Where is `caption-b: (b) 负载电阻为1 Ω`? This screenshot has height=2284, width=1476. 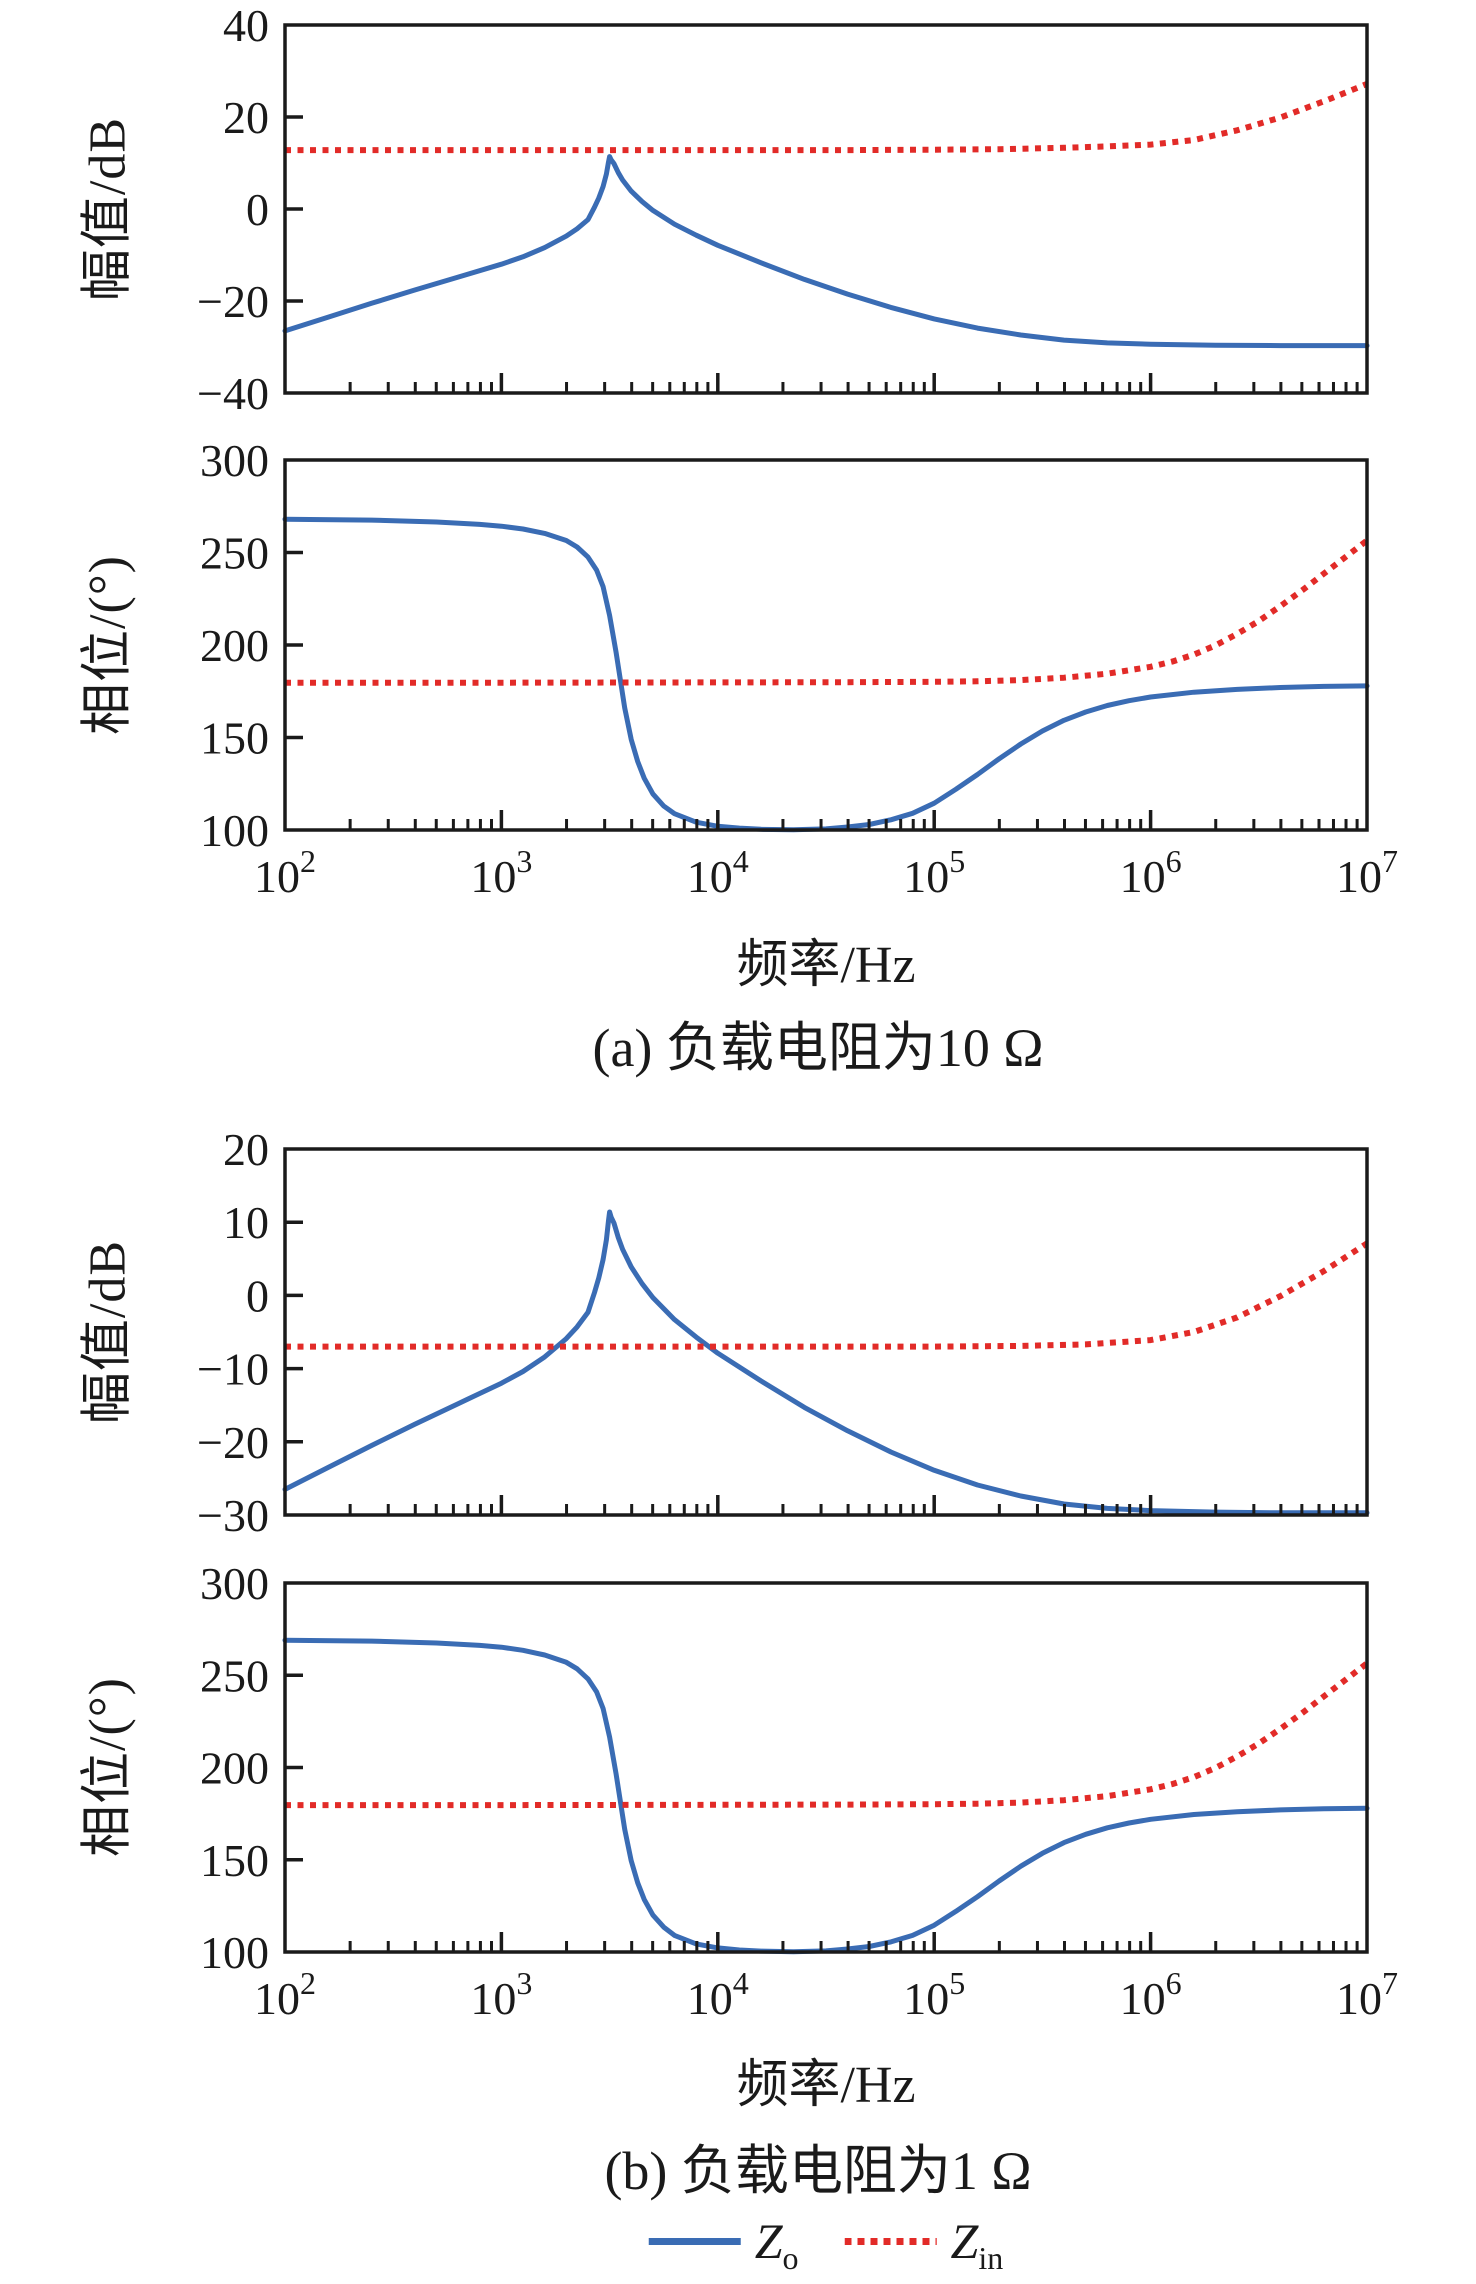 caption-b: (b) 负载电阻为1 Ω is located at coordinates (818, 2171).